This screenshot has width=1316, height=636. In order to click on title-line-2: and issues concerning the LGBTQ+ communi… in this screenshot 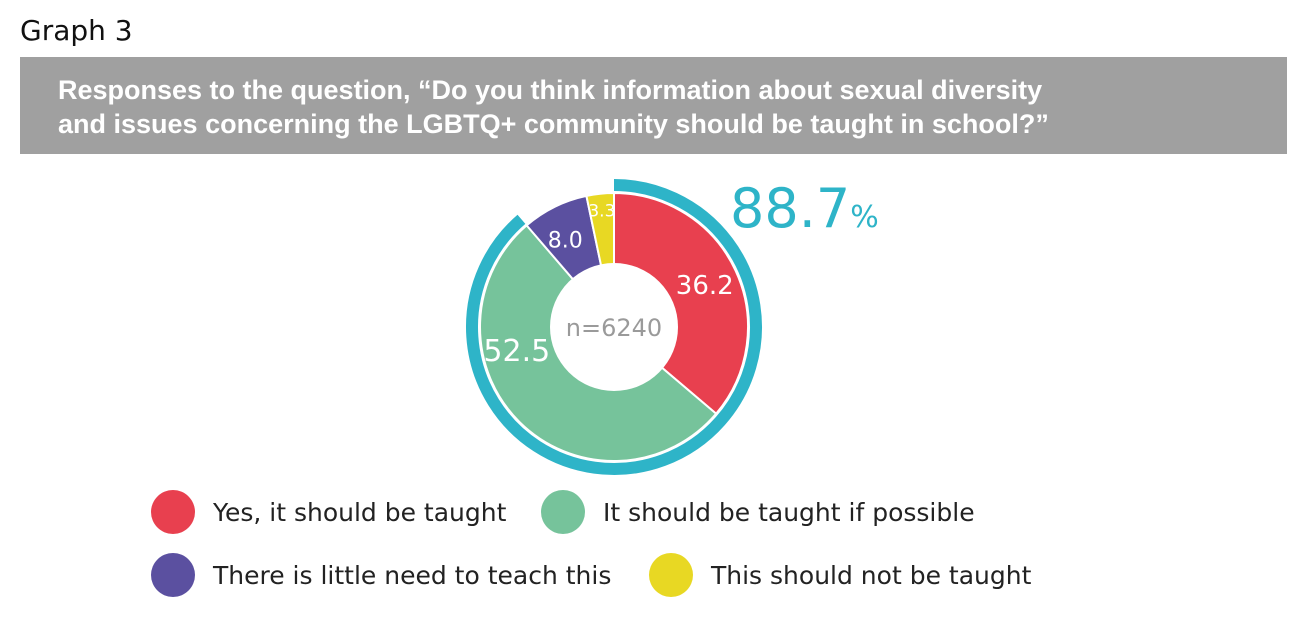, I will do `click(553, 124)`.